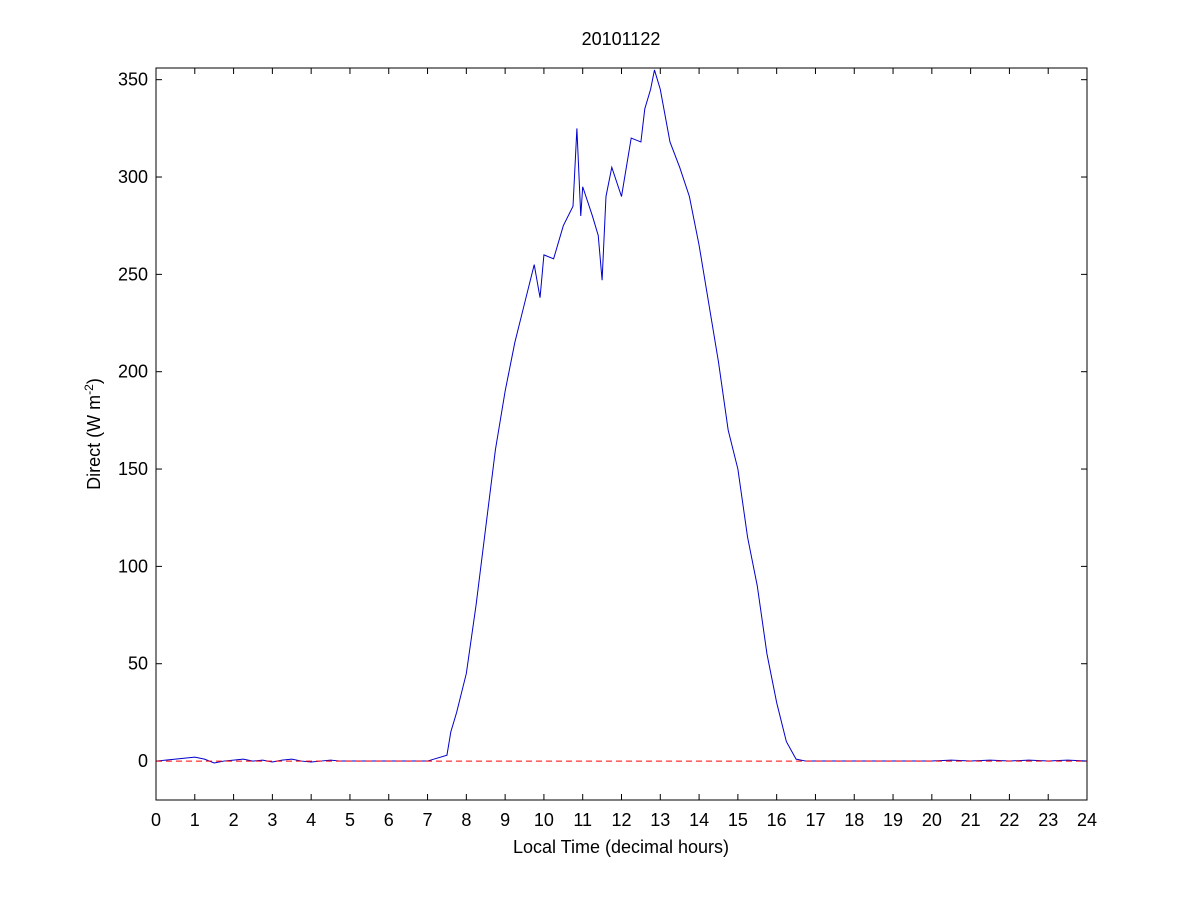 This screenshot has height=900, width=1201. Describe the element at coordinates (854, 820) in the screenshot. I see `x-tick-label: 18` at that location.